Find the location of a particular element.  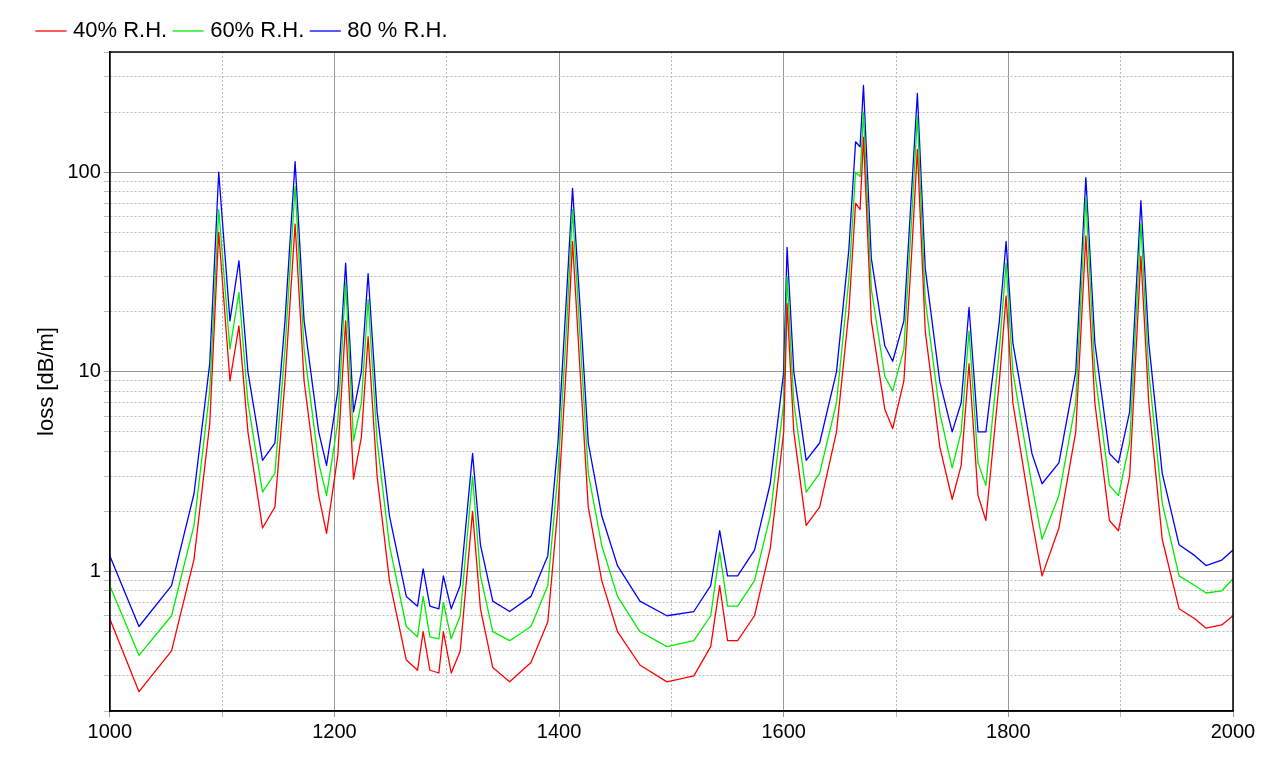

y-tick-label: 1 is located at coordinates (95, 569).